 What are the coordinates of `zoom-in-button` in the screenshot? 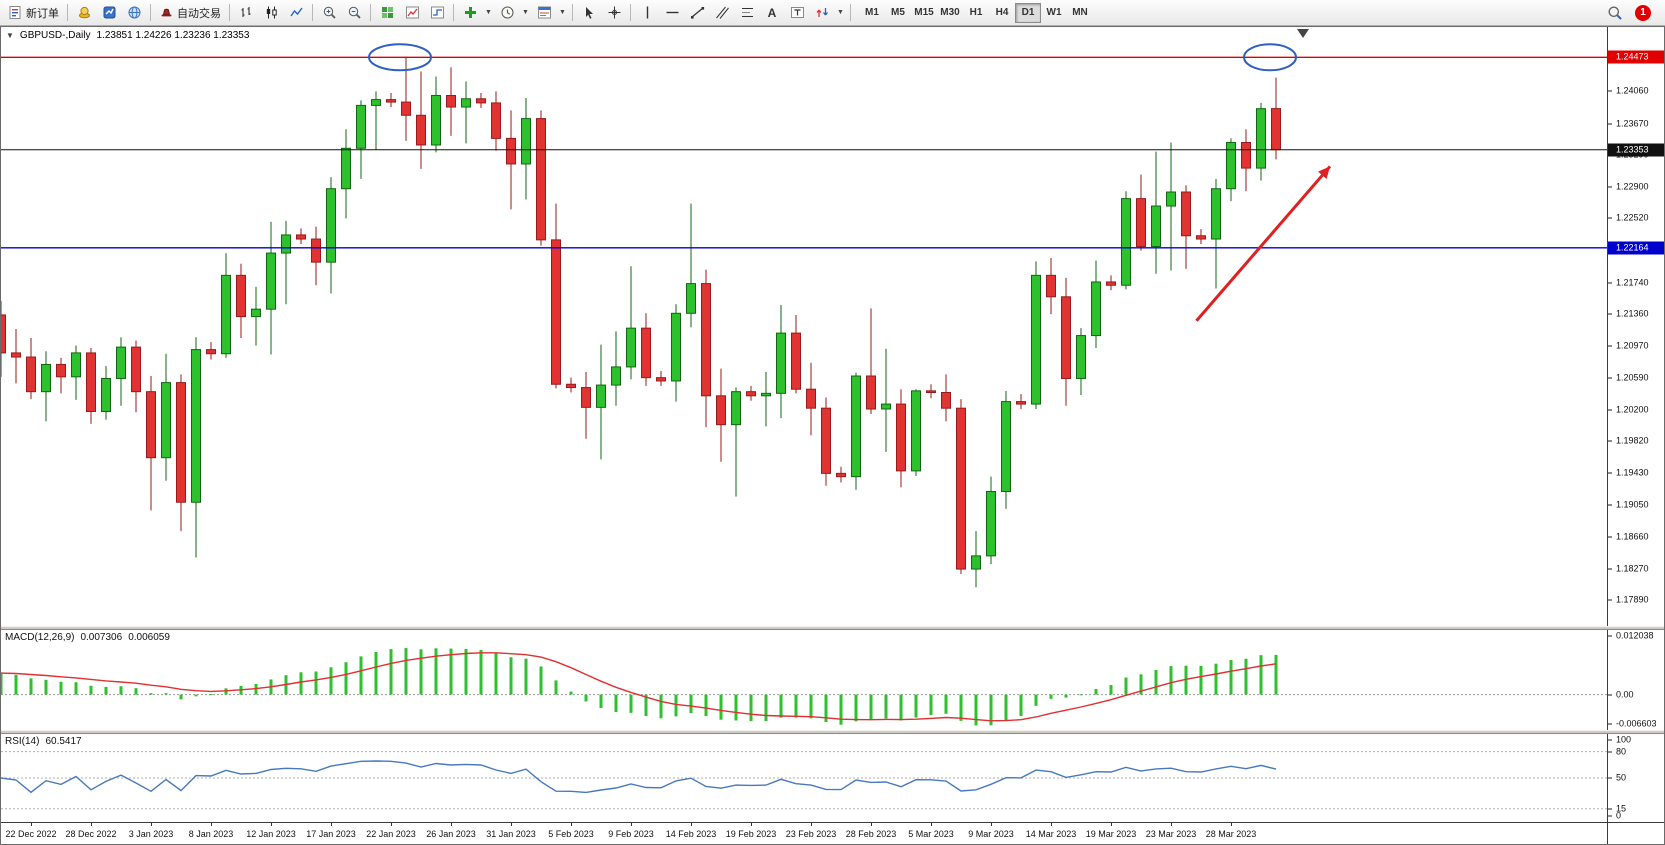 It's located at (329, 13).